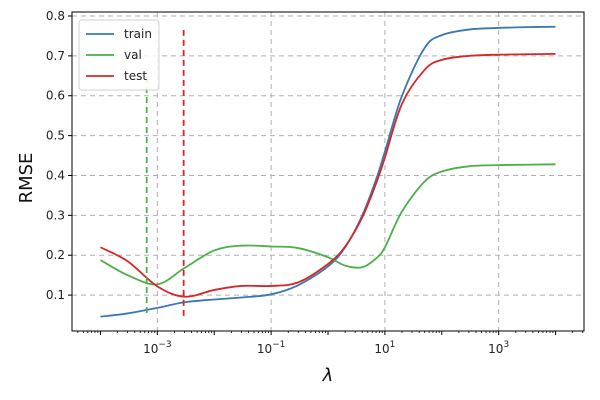  I want to click on legend-label-val: val, so click(133, 55).